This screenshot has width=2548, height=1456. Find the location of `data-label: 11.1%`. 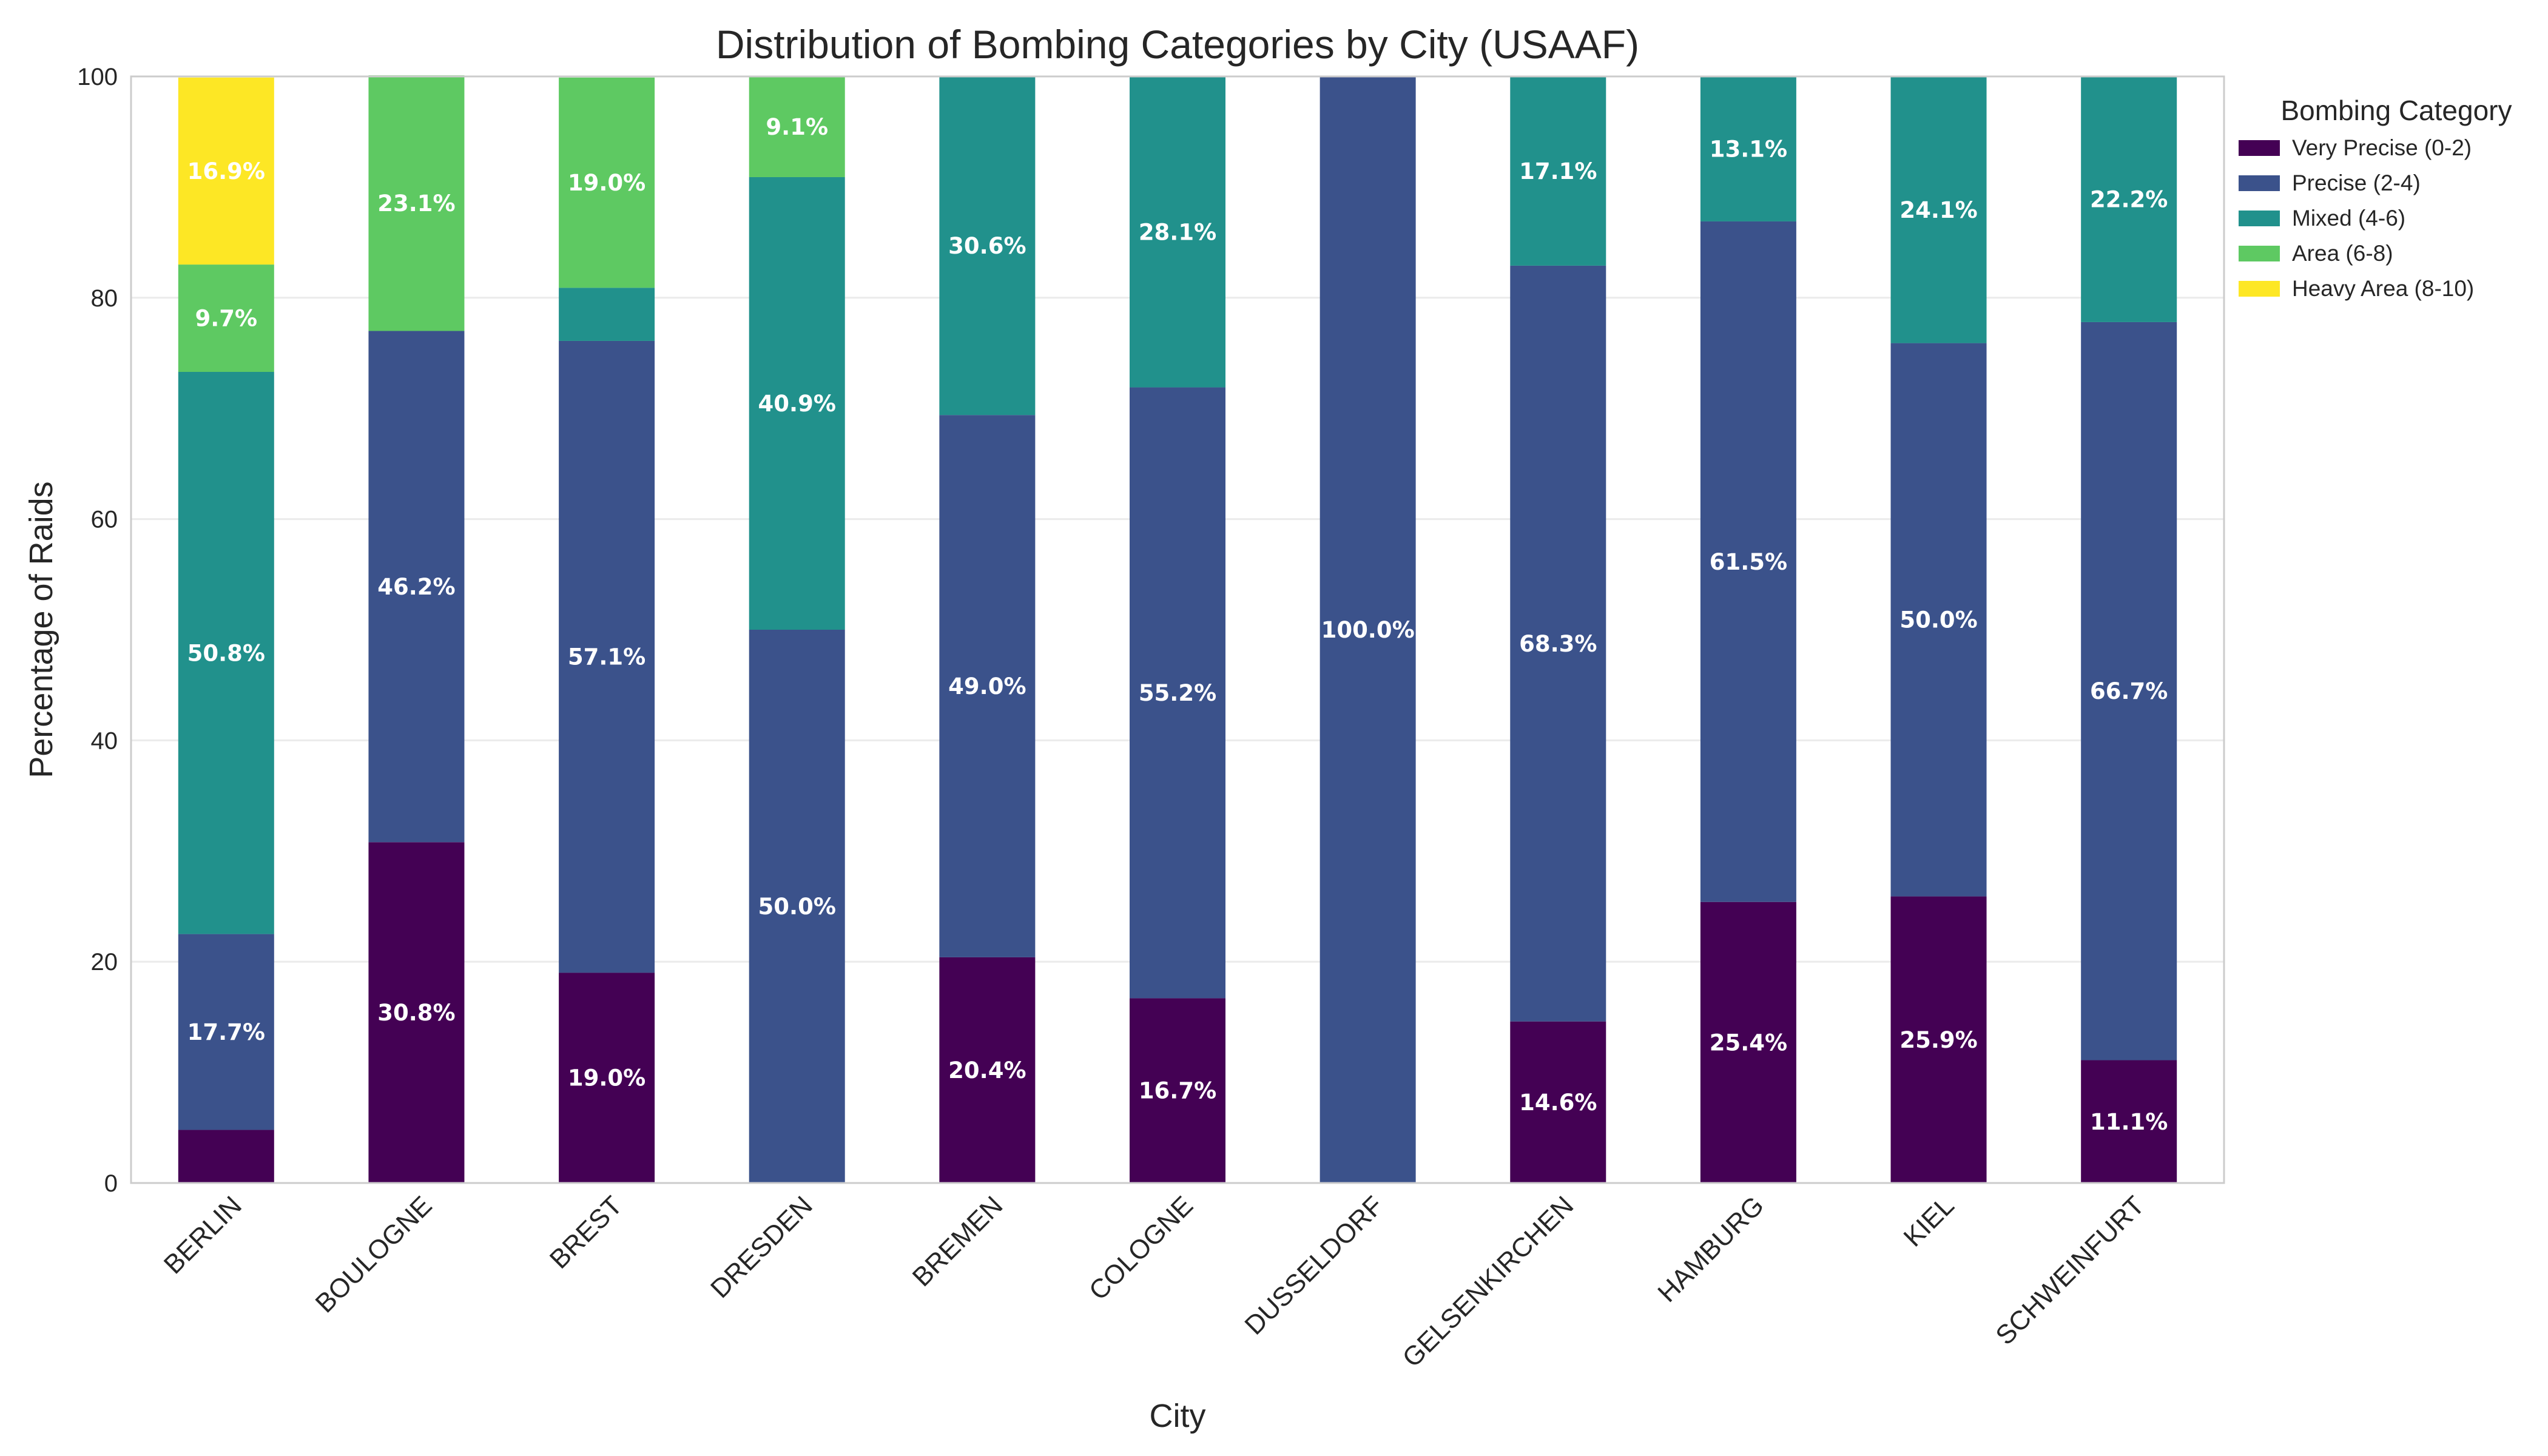

data-label: 11.1% is located at coordinates (2129, 1122).